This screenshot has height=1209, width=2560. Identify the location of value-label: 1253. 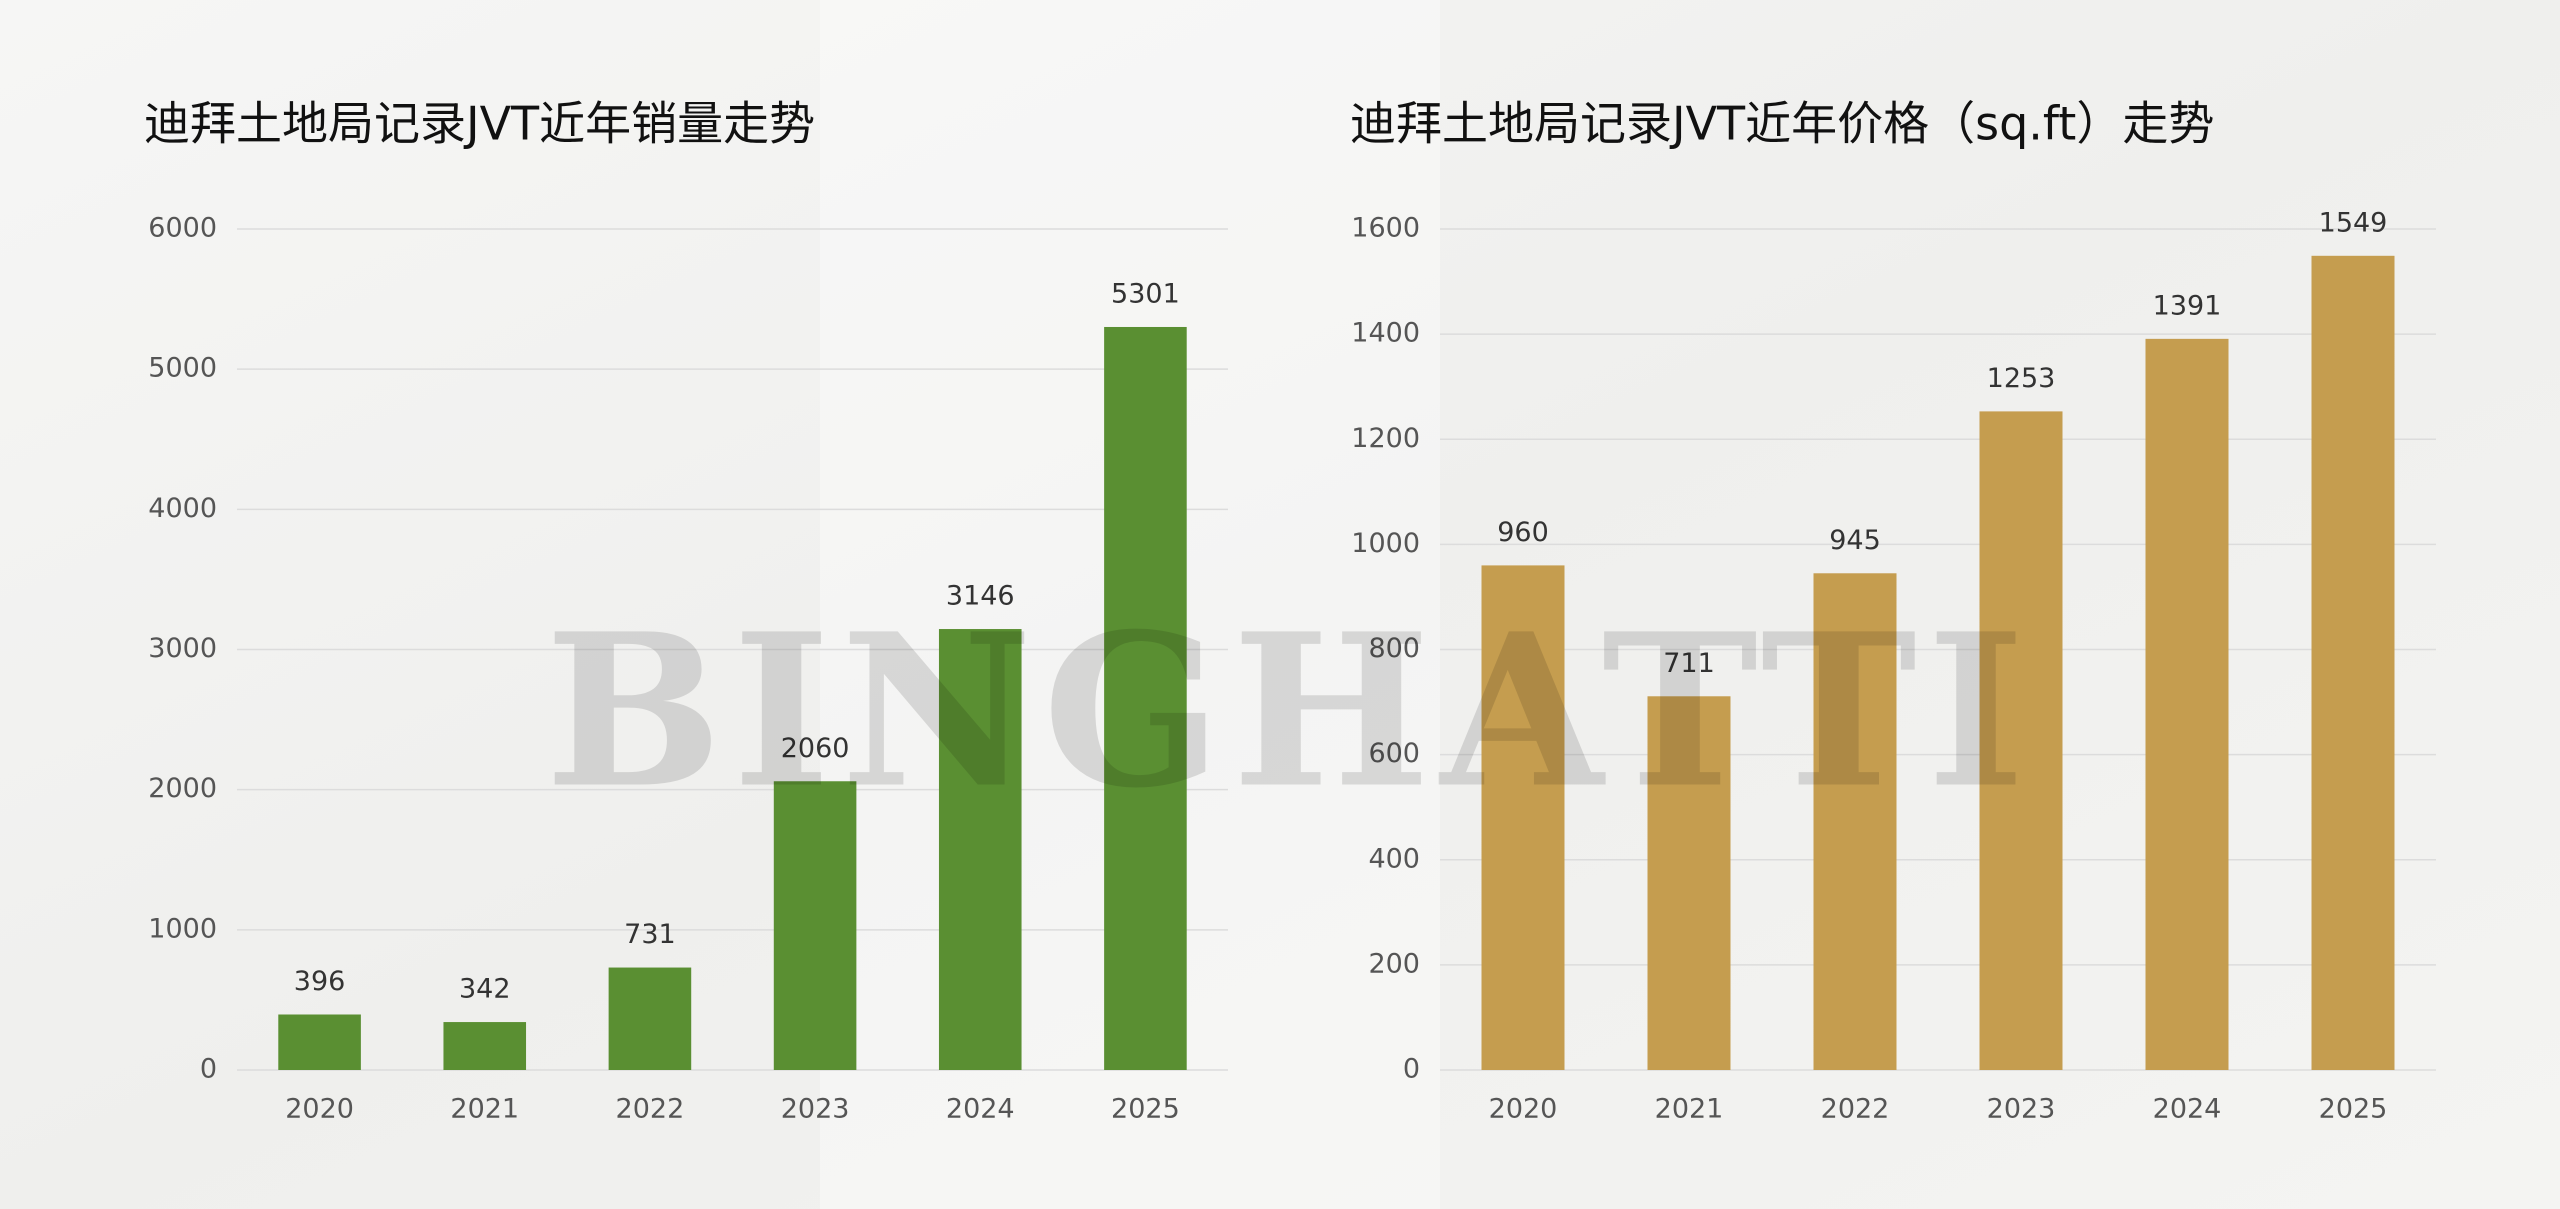
(2021, 378).